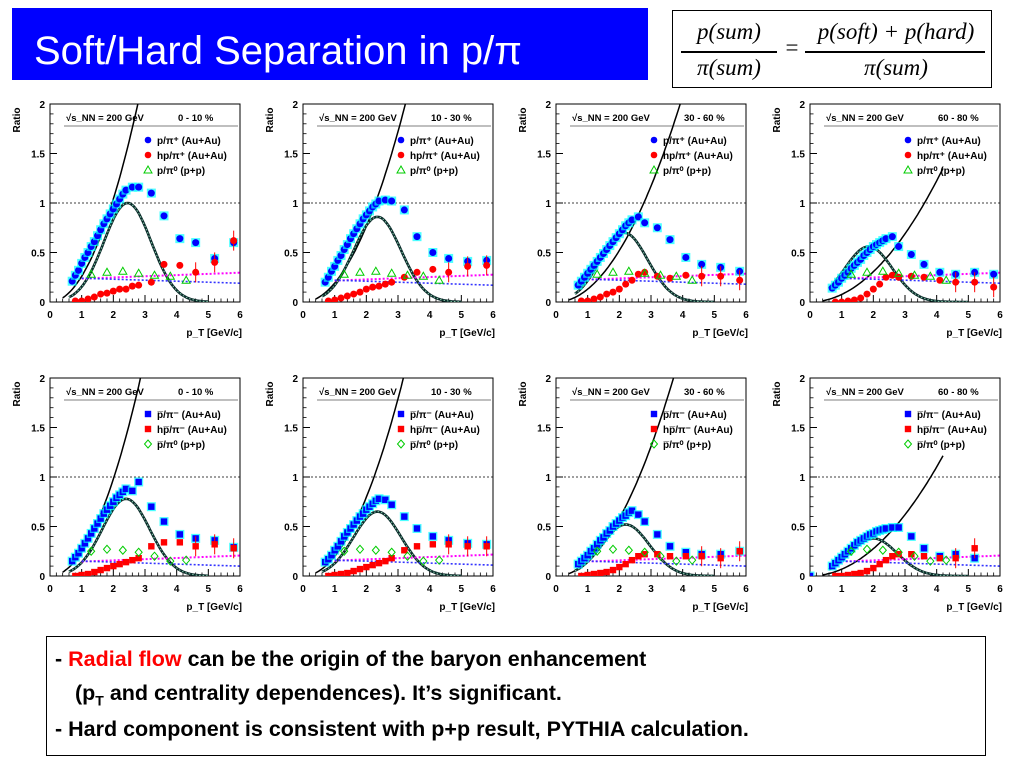 The width and height of the screenshot is (1024, 768). I want to click on centrality-label: 60 - 80 %, so click(958, 118).